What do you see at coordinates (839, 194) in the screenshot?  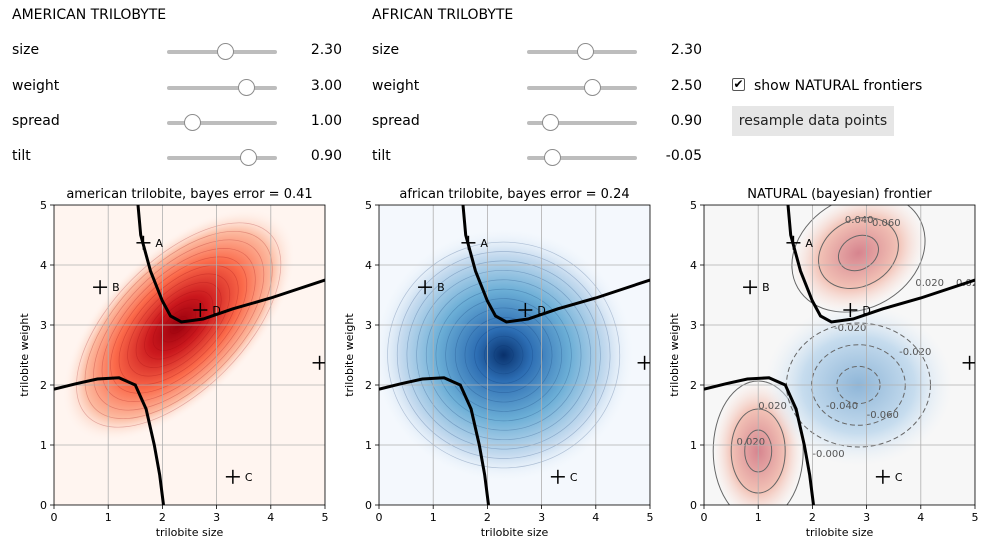 I see `plot-title: NATURAL (bayesian) frontier` at bounding box center [839, 194].